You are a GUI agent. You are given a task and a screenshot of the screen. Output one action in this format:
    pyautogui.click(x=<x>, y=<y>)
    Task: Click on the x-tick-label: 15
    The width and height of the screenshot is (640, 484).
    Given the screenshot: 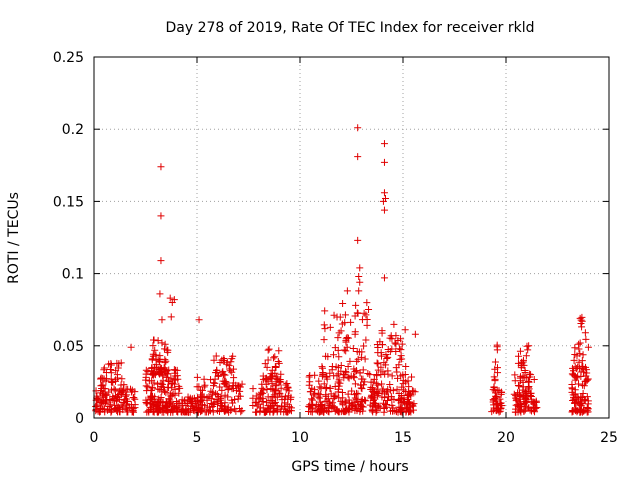 What is the action you would take?
    pyautogui.click(x=403, y=438)
    